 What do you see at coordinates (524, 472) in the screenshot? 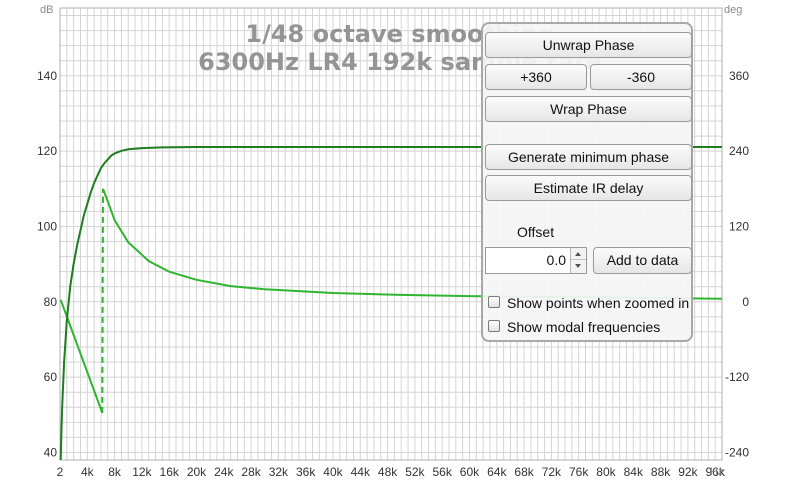
I see `x-tick-label: 68k` at bounding box center [524, 472].